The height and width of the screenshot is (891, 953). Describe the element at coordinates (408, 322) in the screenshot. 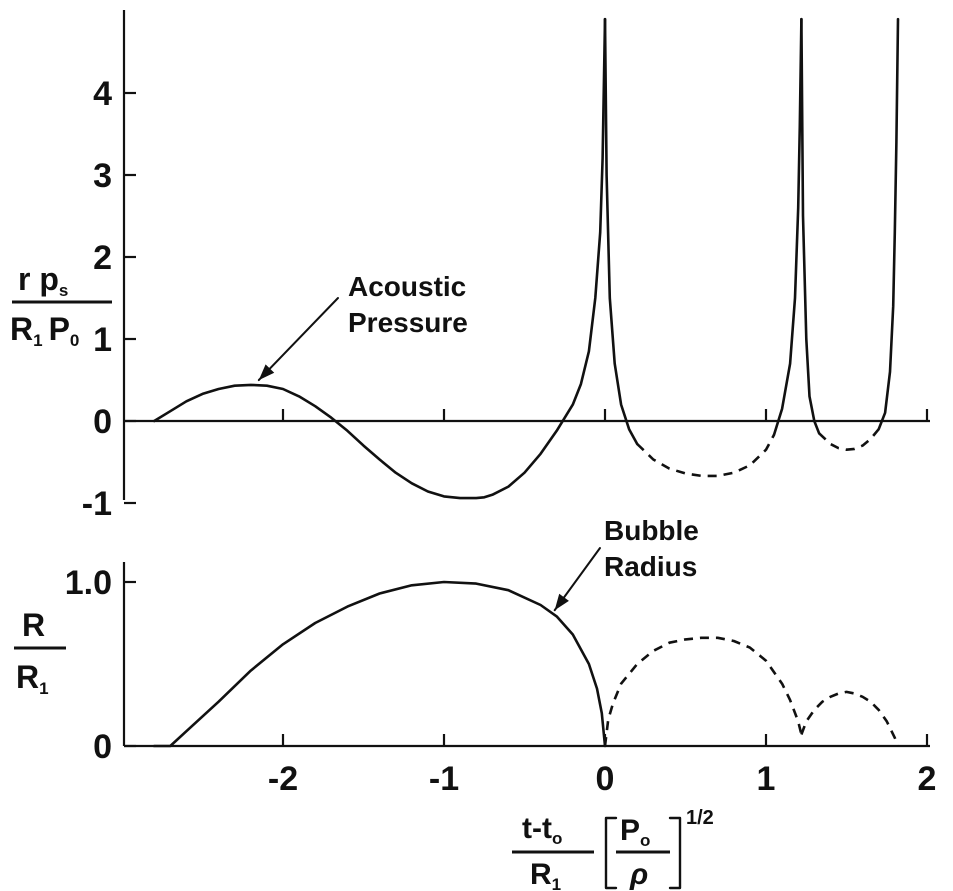

I see `annotation-pressure: Pressure` at that location.